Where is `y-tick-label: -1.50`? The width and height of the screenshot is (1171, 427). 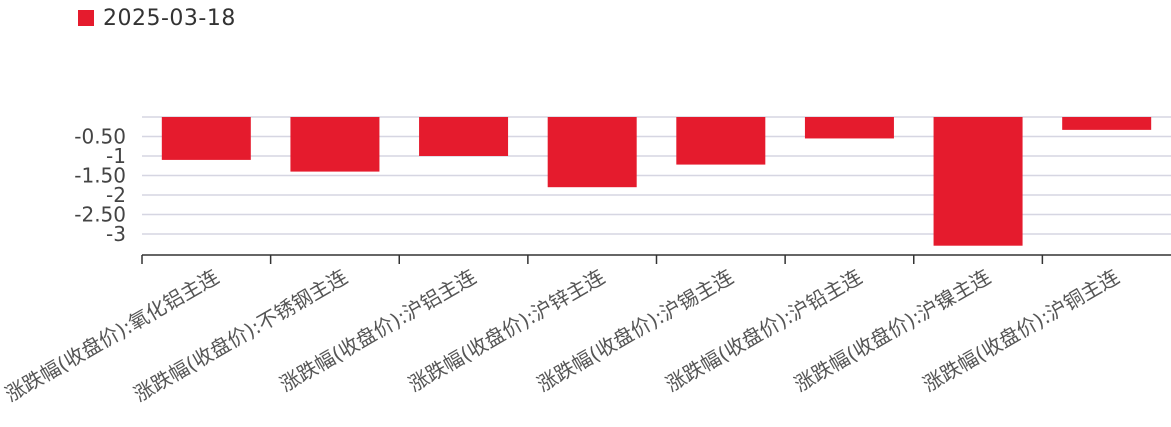
y-tick-label: -1.50 is located at coordinates (100, 176).